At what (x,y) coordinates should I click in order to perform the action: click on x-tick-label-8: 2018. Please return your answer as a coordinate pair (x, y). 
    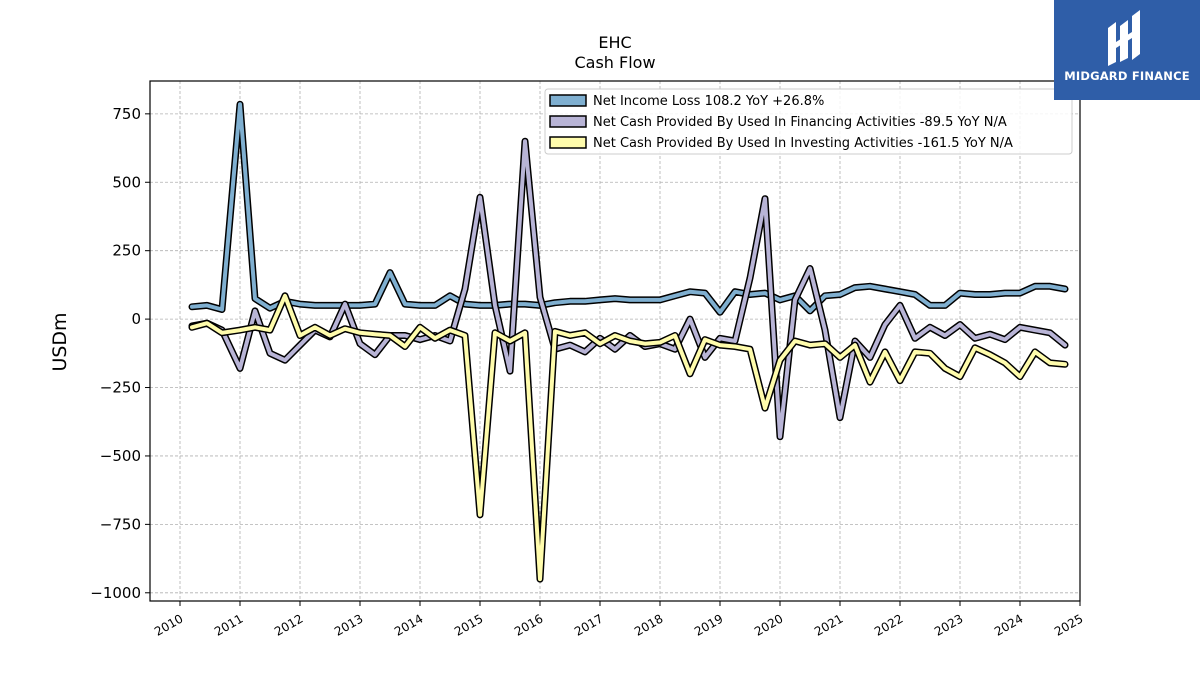
    Looking at the image, I should click on (648, 624).